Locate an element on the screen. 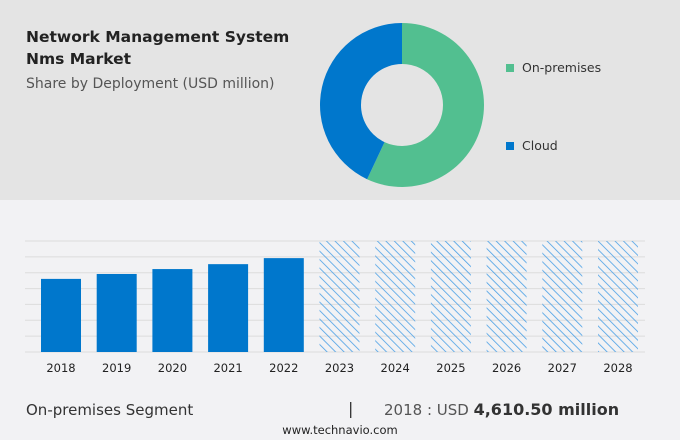  bar-2018 is located at coordinates (61, 315).